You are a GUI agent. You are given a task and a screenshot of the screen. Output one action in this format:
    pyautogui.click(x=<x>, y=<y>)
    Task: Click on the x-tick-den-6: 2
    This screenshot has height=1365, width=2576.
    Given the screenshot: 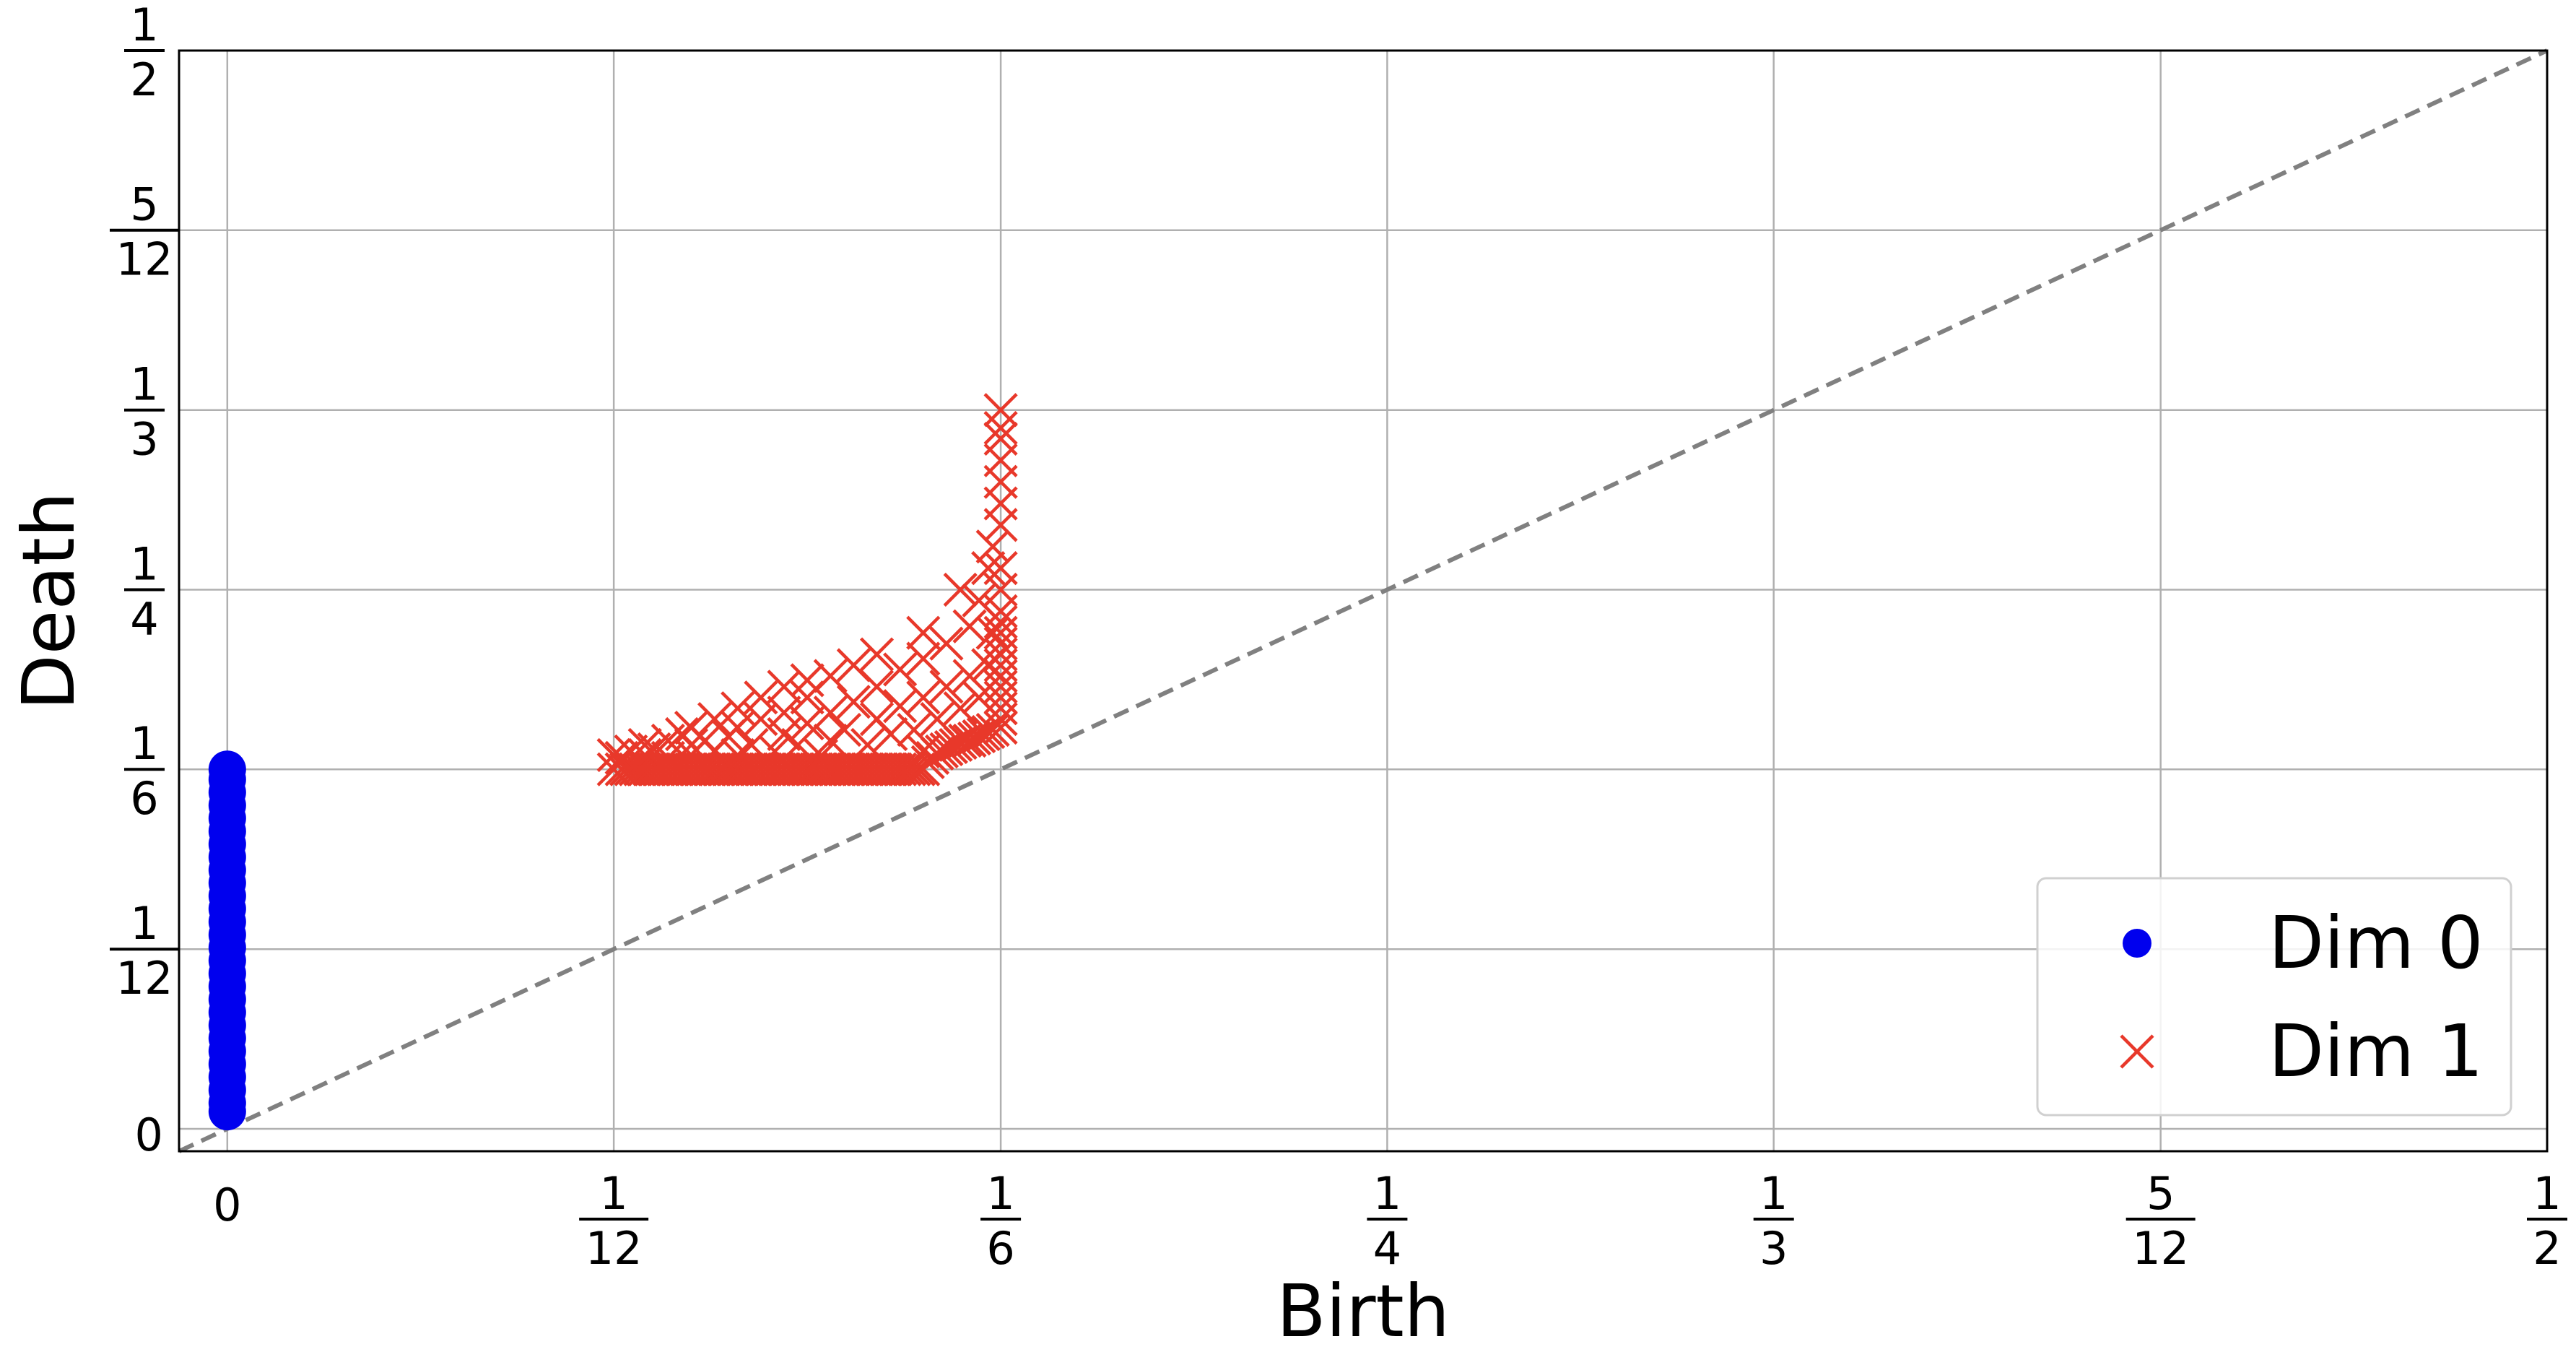 What is the action you would take?
    pyautogui.click(x=2547, y=1248)
    